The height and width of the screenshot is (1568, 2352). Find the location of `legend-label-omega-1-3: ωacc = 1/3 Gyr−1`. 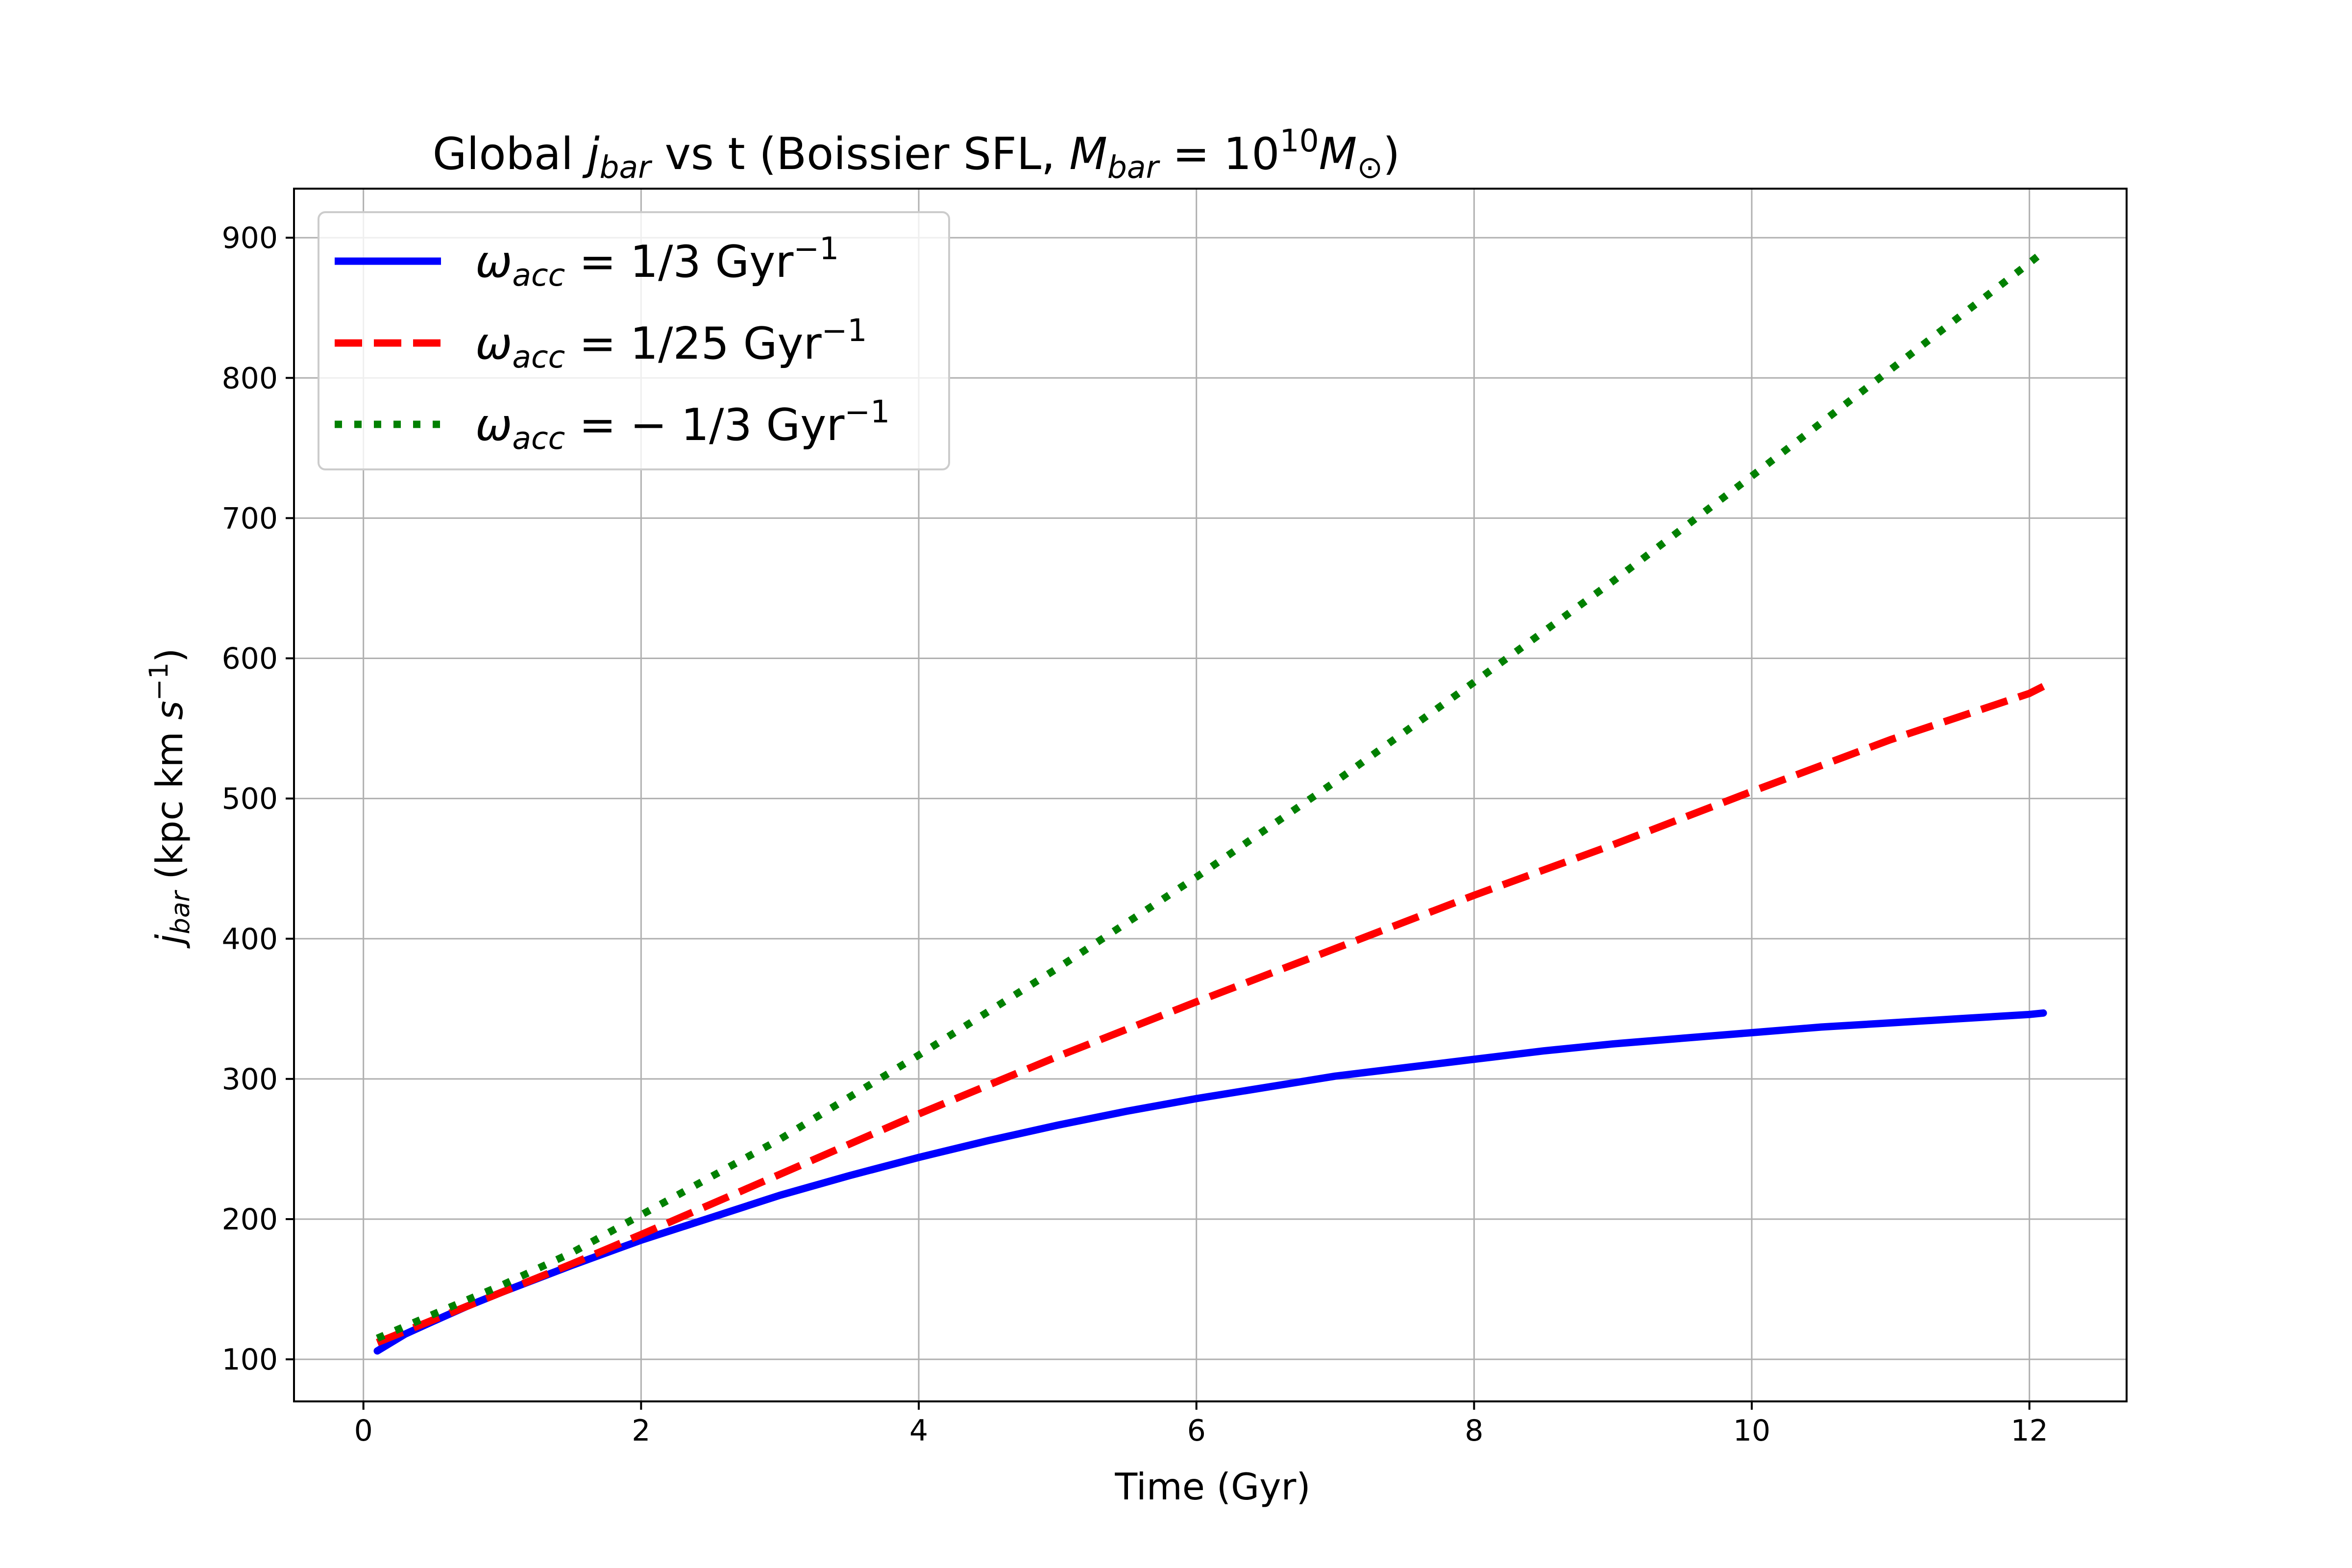

legend-label-omega-1-3: ωacc = 1/3 Gyr−1 is located at coordinates (657, 262).